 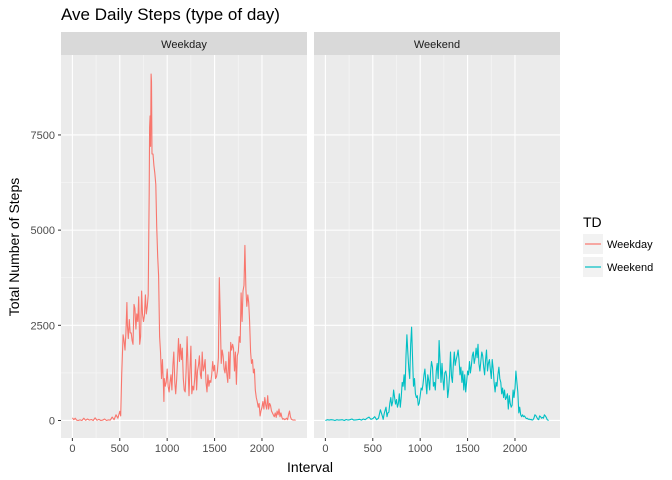 I want to click on legend-item-weekend: Weekend, so click(x=618, y=267).